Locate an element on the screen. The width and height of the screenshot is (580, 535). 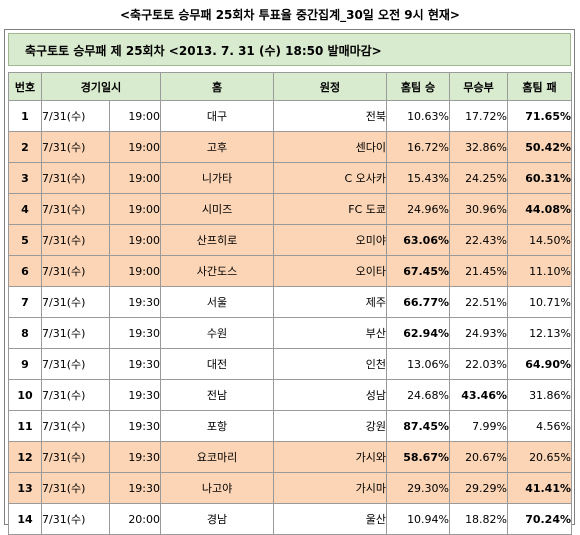
away-team: 오미야 is located at coordinates (330, 240).